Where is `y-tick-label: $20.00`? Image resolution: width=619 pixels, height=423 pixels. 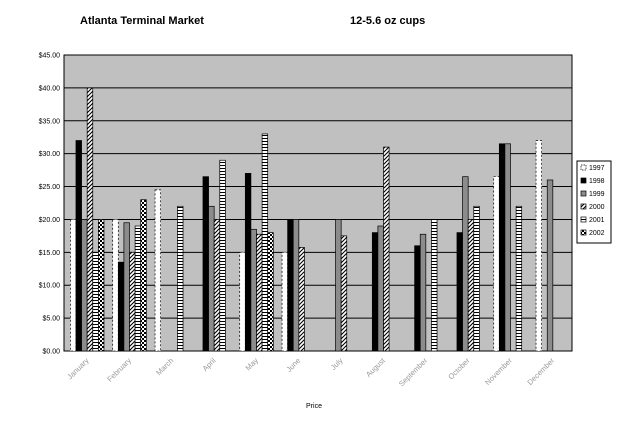 y-tick-label: $20.00 is located at coordinates (50, 220).